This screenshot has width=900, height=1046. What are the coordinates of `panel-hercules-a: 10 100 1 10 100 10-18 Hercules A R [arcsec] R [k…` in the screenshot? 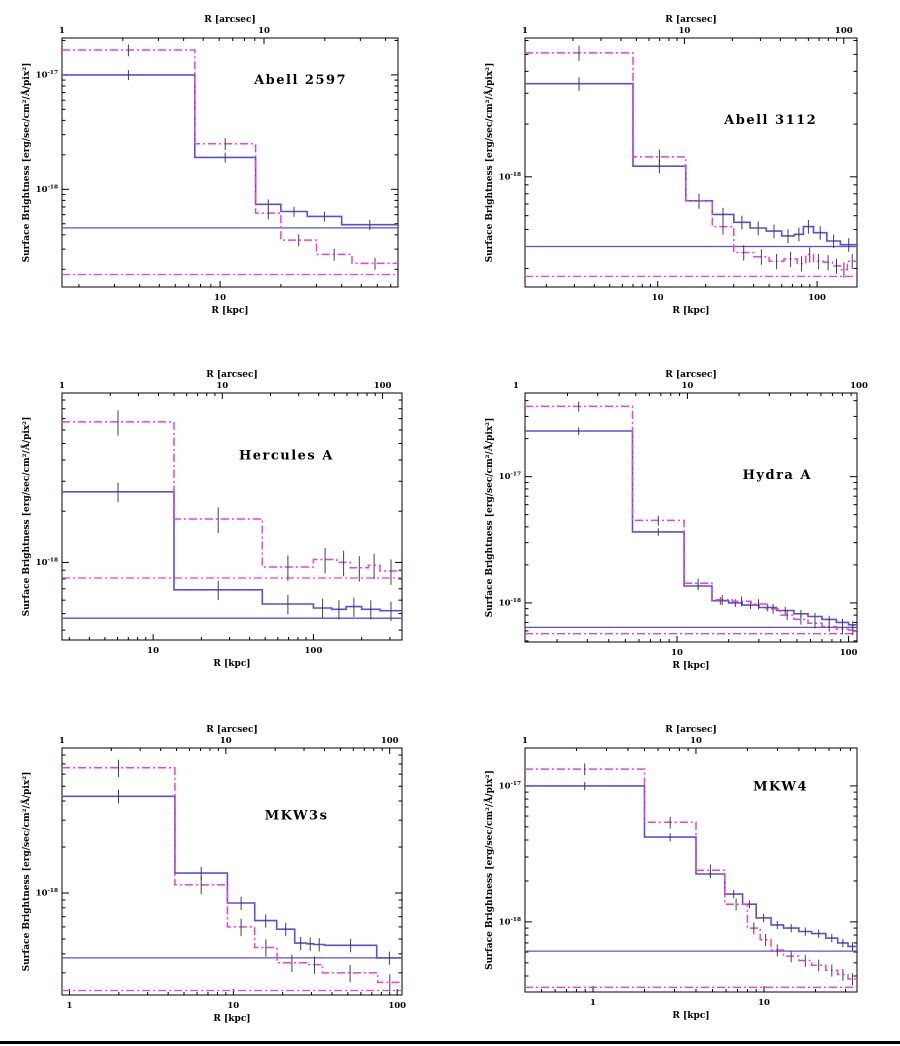 It's located at (211, 519).